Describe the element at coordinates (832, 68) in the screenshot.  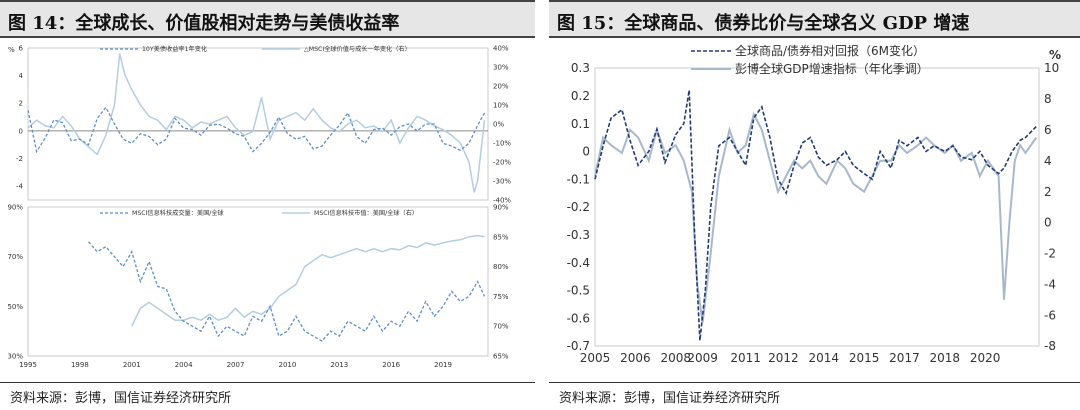
I see `legend-label: 彭博全球GDP增速指标（年化季调）` at that location.